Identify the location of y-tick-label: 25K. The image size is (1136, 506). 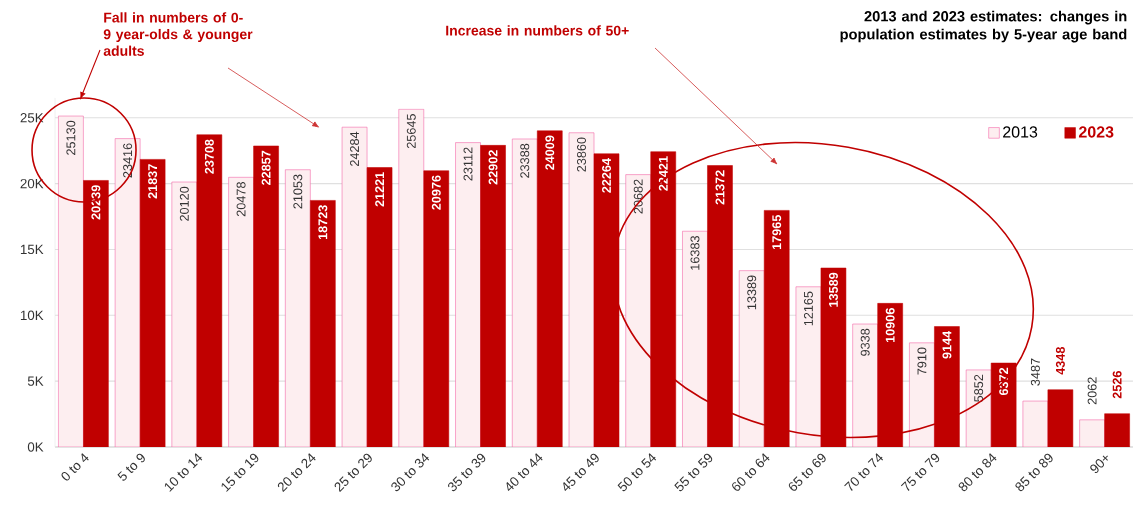
(32, 118).